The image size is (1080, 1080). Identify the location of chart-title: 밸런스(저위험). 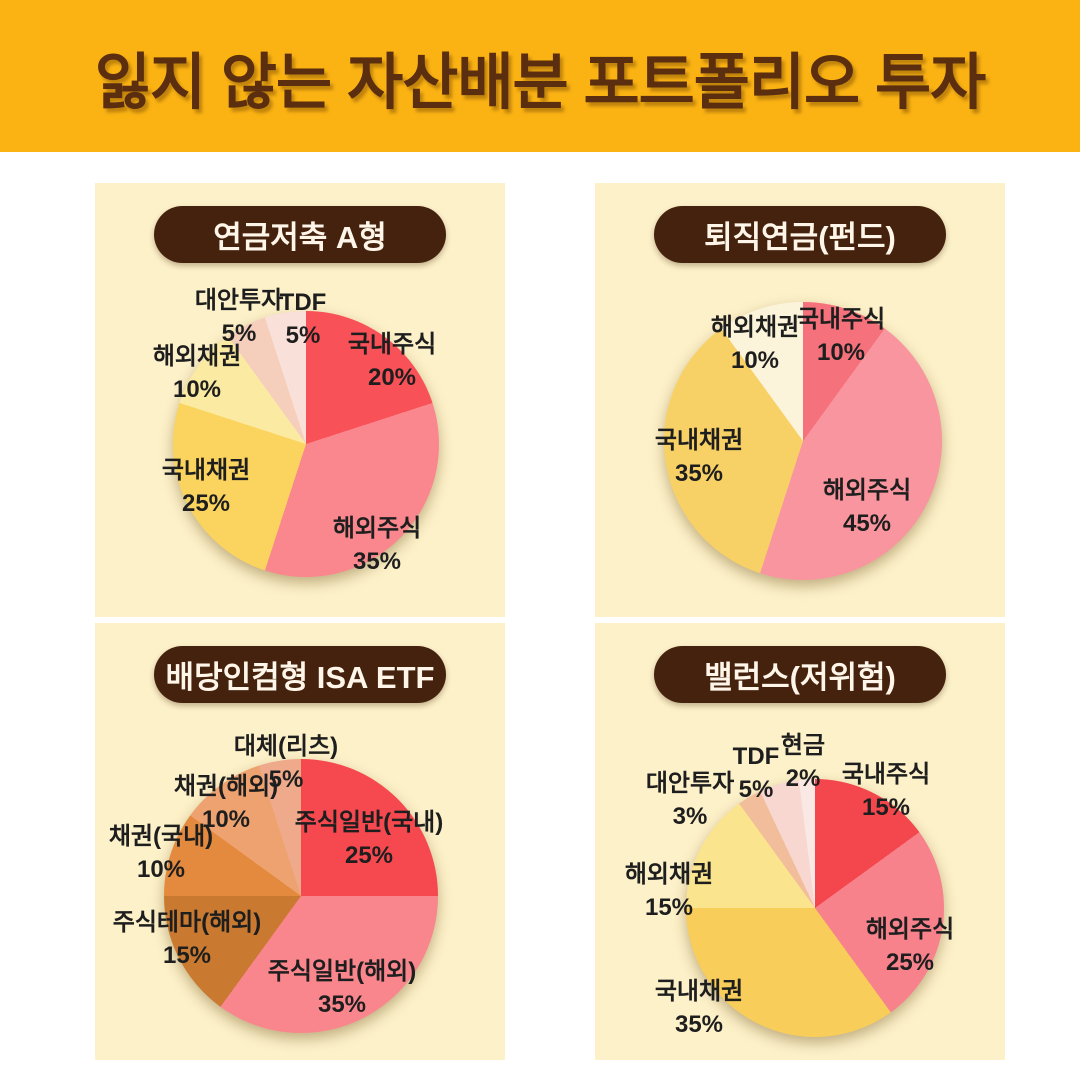
(800, 677).